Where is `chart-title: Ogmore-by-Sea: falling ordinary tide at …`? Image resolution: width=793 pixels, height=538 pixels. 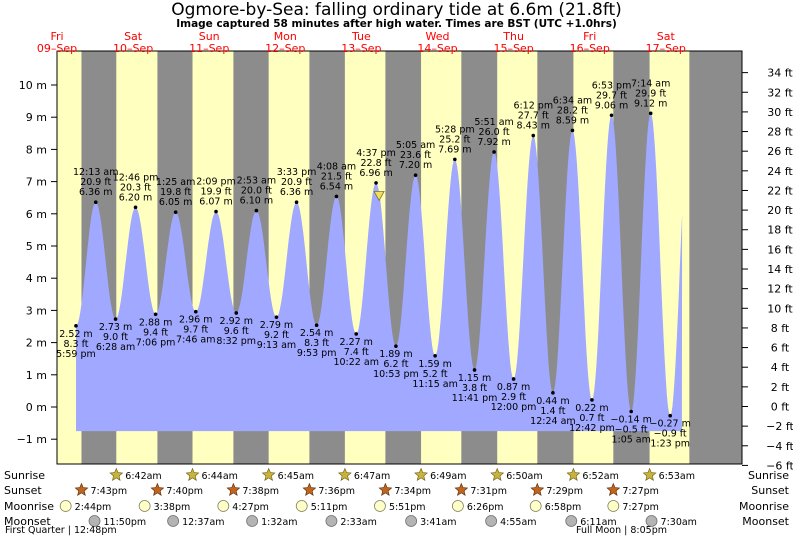
chart-title: Ogmore-by-Sea: falling ordinary tide at … is located at coordinates (396, 10).